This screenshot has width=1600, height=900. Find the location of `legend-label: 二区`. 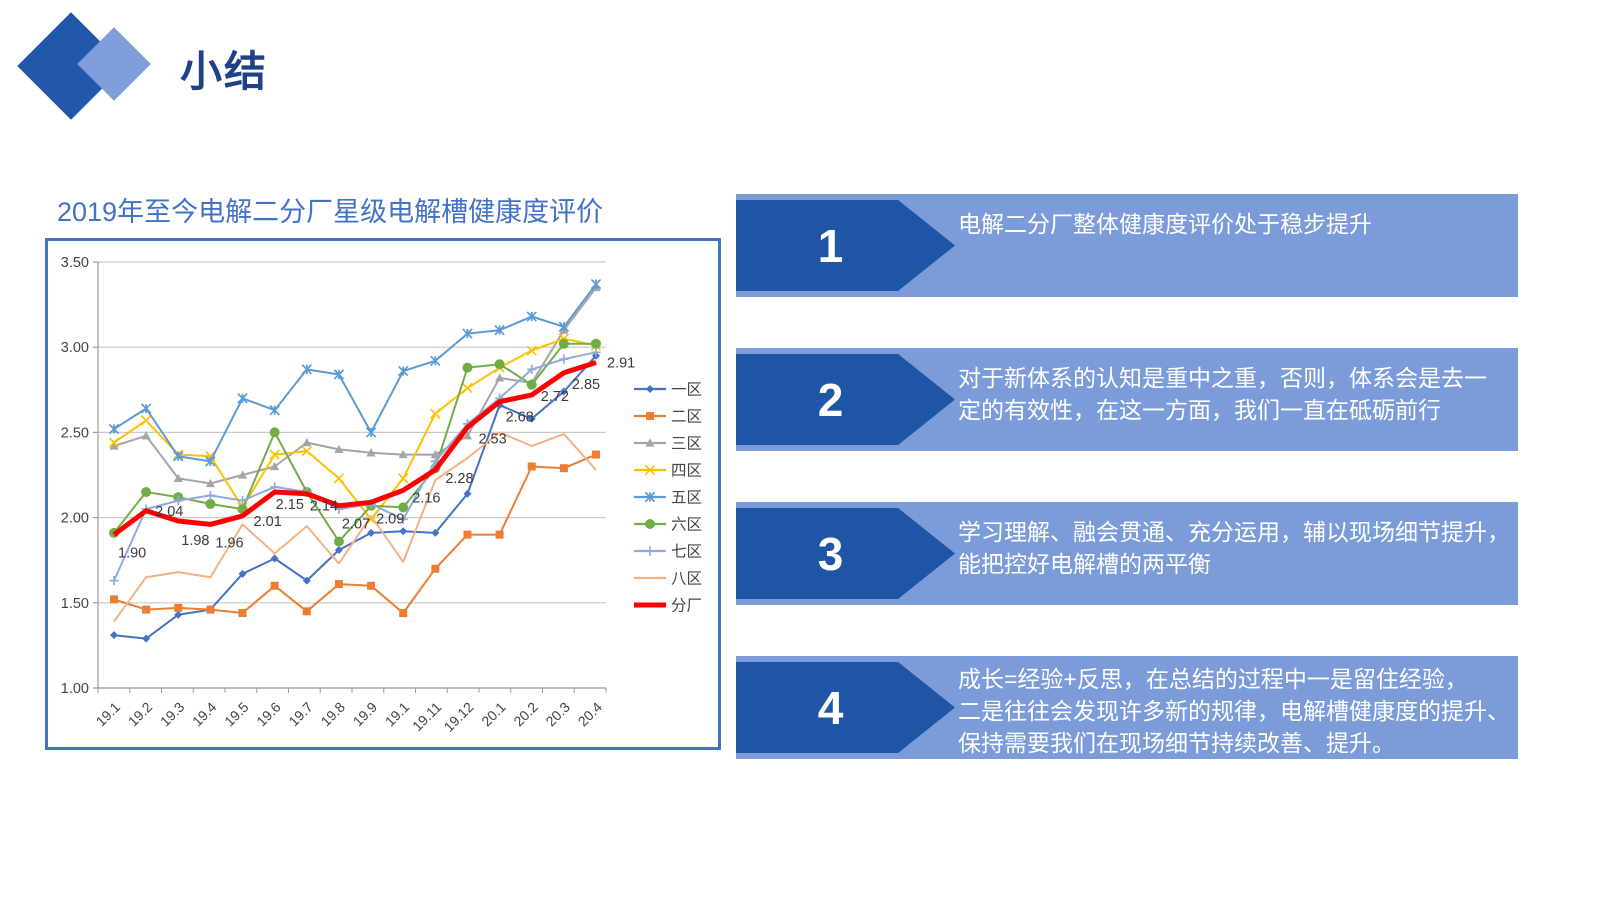

legend-label: 二区 is located at coordinates (686, 417).